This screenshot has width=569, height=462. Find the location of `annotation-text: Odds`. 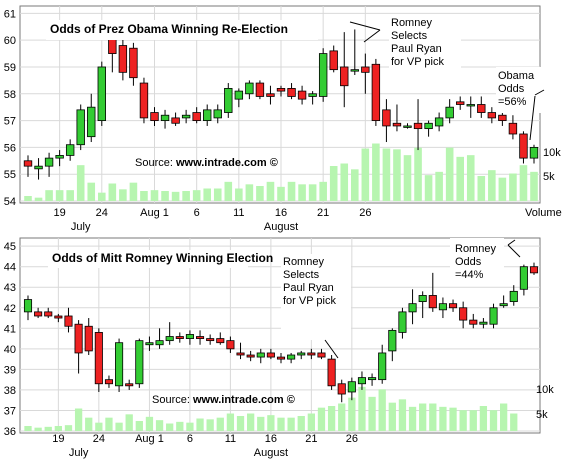

annotation-text: Odds is located at coordinates (468, 262).